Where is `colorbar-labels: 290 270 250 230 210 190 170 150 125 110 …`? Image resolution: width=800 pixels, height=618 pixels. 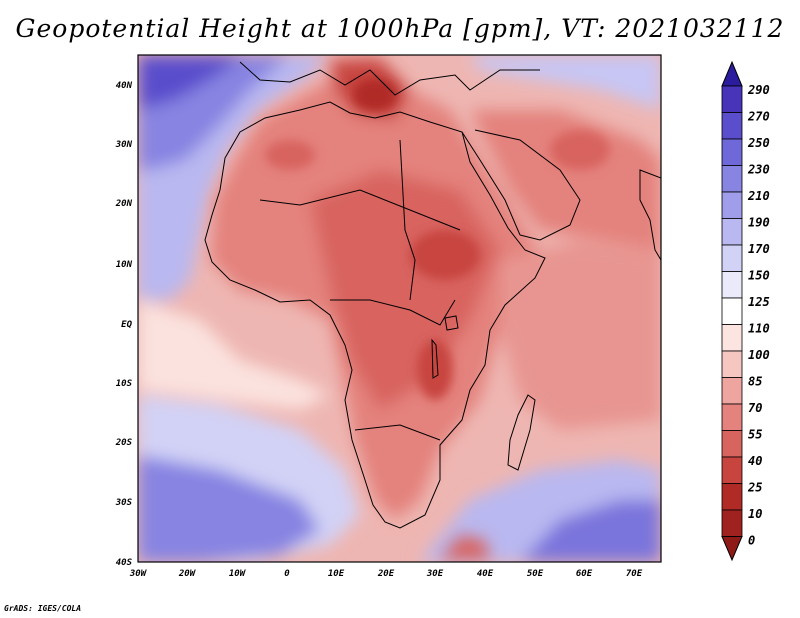 colorbar-labels: 290 270 250 230 210 190 170 150 125 110 … is located at coordinates (758, 315).